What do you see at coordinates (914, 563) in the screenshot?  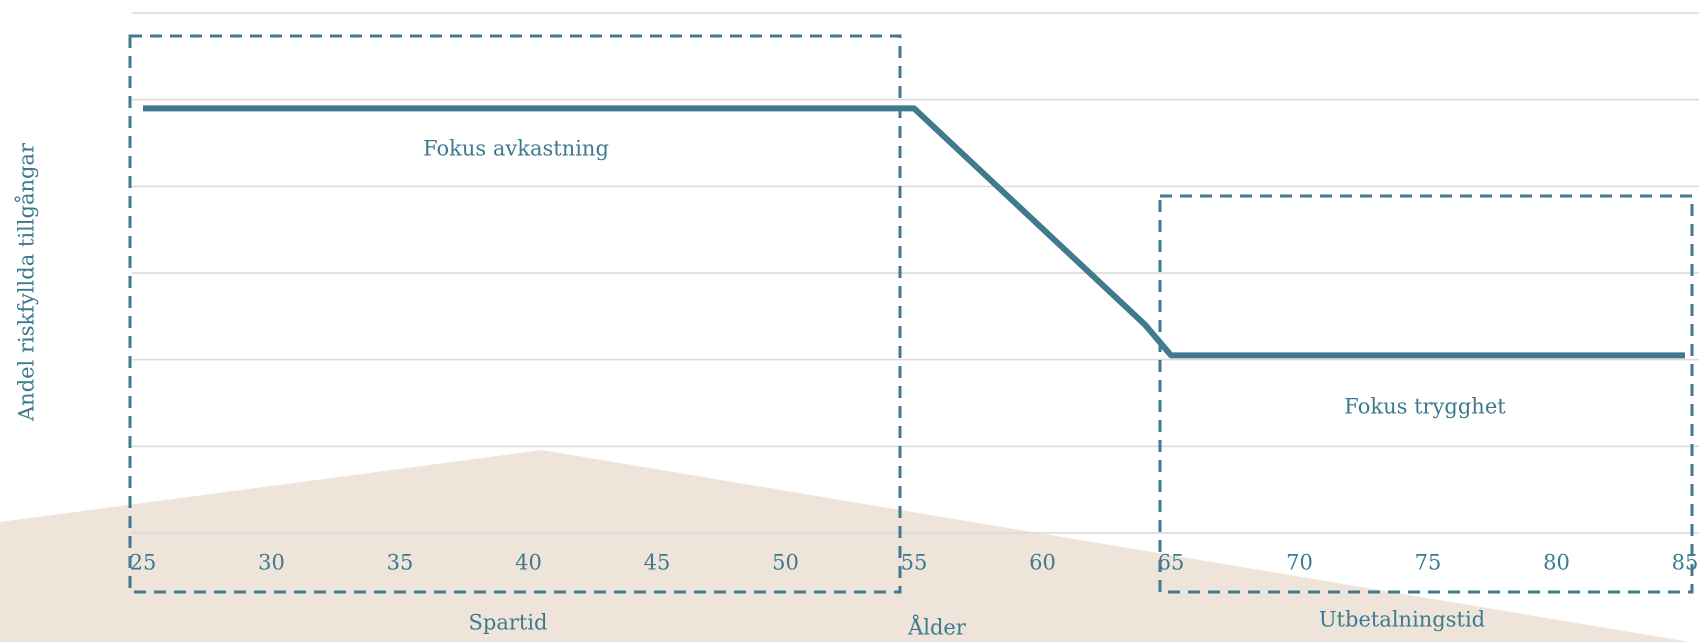 I see `x-tick-label: 55` at bounding box center [914, 563].